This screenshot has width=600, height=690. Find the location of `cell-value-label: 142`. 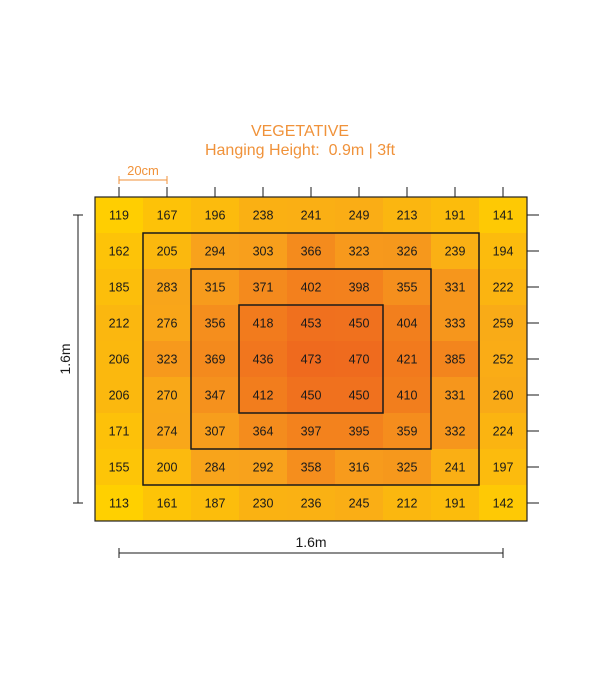

cell-value-label: 142 is located at coordinates (503, 504).